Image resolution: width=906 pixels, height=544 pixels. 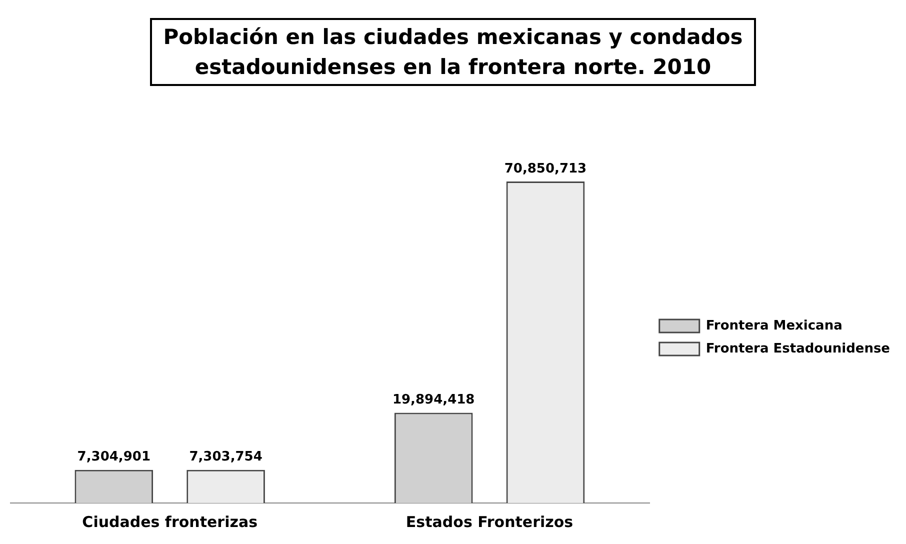 I want to click on x-tick-label: Estados Fronterizos, so click(x=490, y=521).